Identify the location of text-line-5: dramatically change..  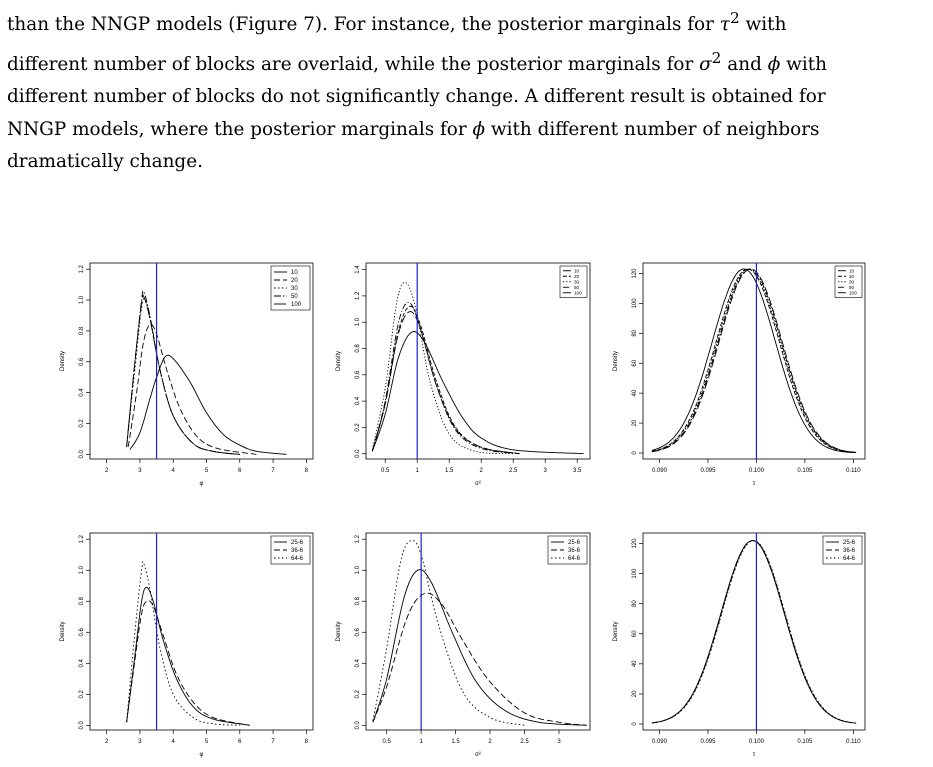
(105, 162).